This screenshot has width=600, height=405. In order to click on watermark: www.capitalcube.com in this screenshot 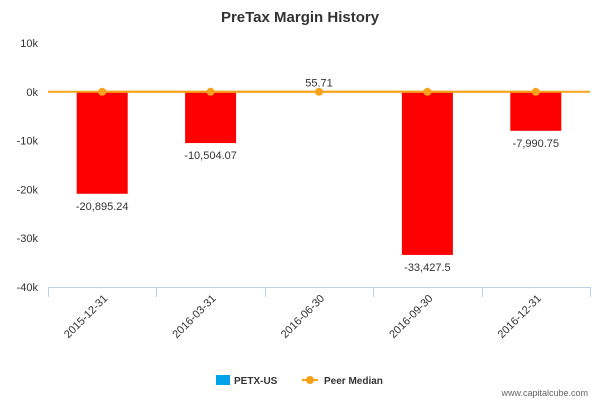, I will do `click(544, 393)`.